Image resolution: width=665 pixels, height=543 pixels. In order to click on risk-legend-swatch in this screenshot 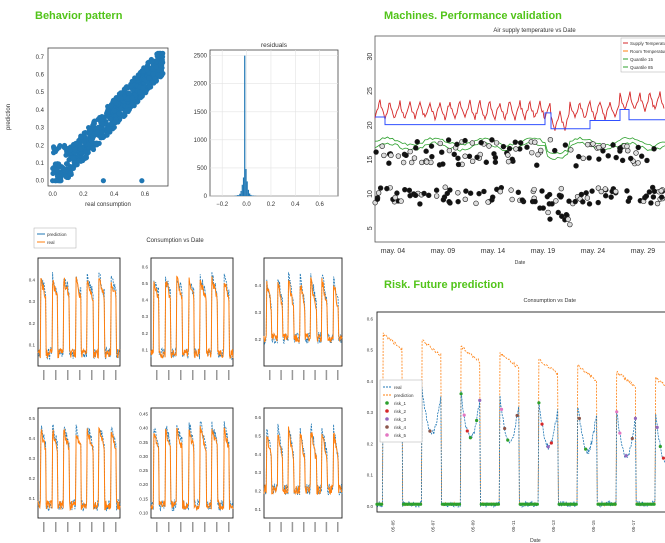, I will do `click(387, 419)`.